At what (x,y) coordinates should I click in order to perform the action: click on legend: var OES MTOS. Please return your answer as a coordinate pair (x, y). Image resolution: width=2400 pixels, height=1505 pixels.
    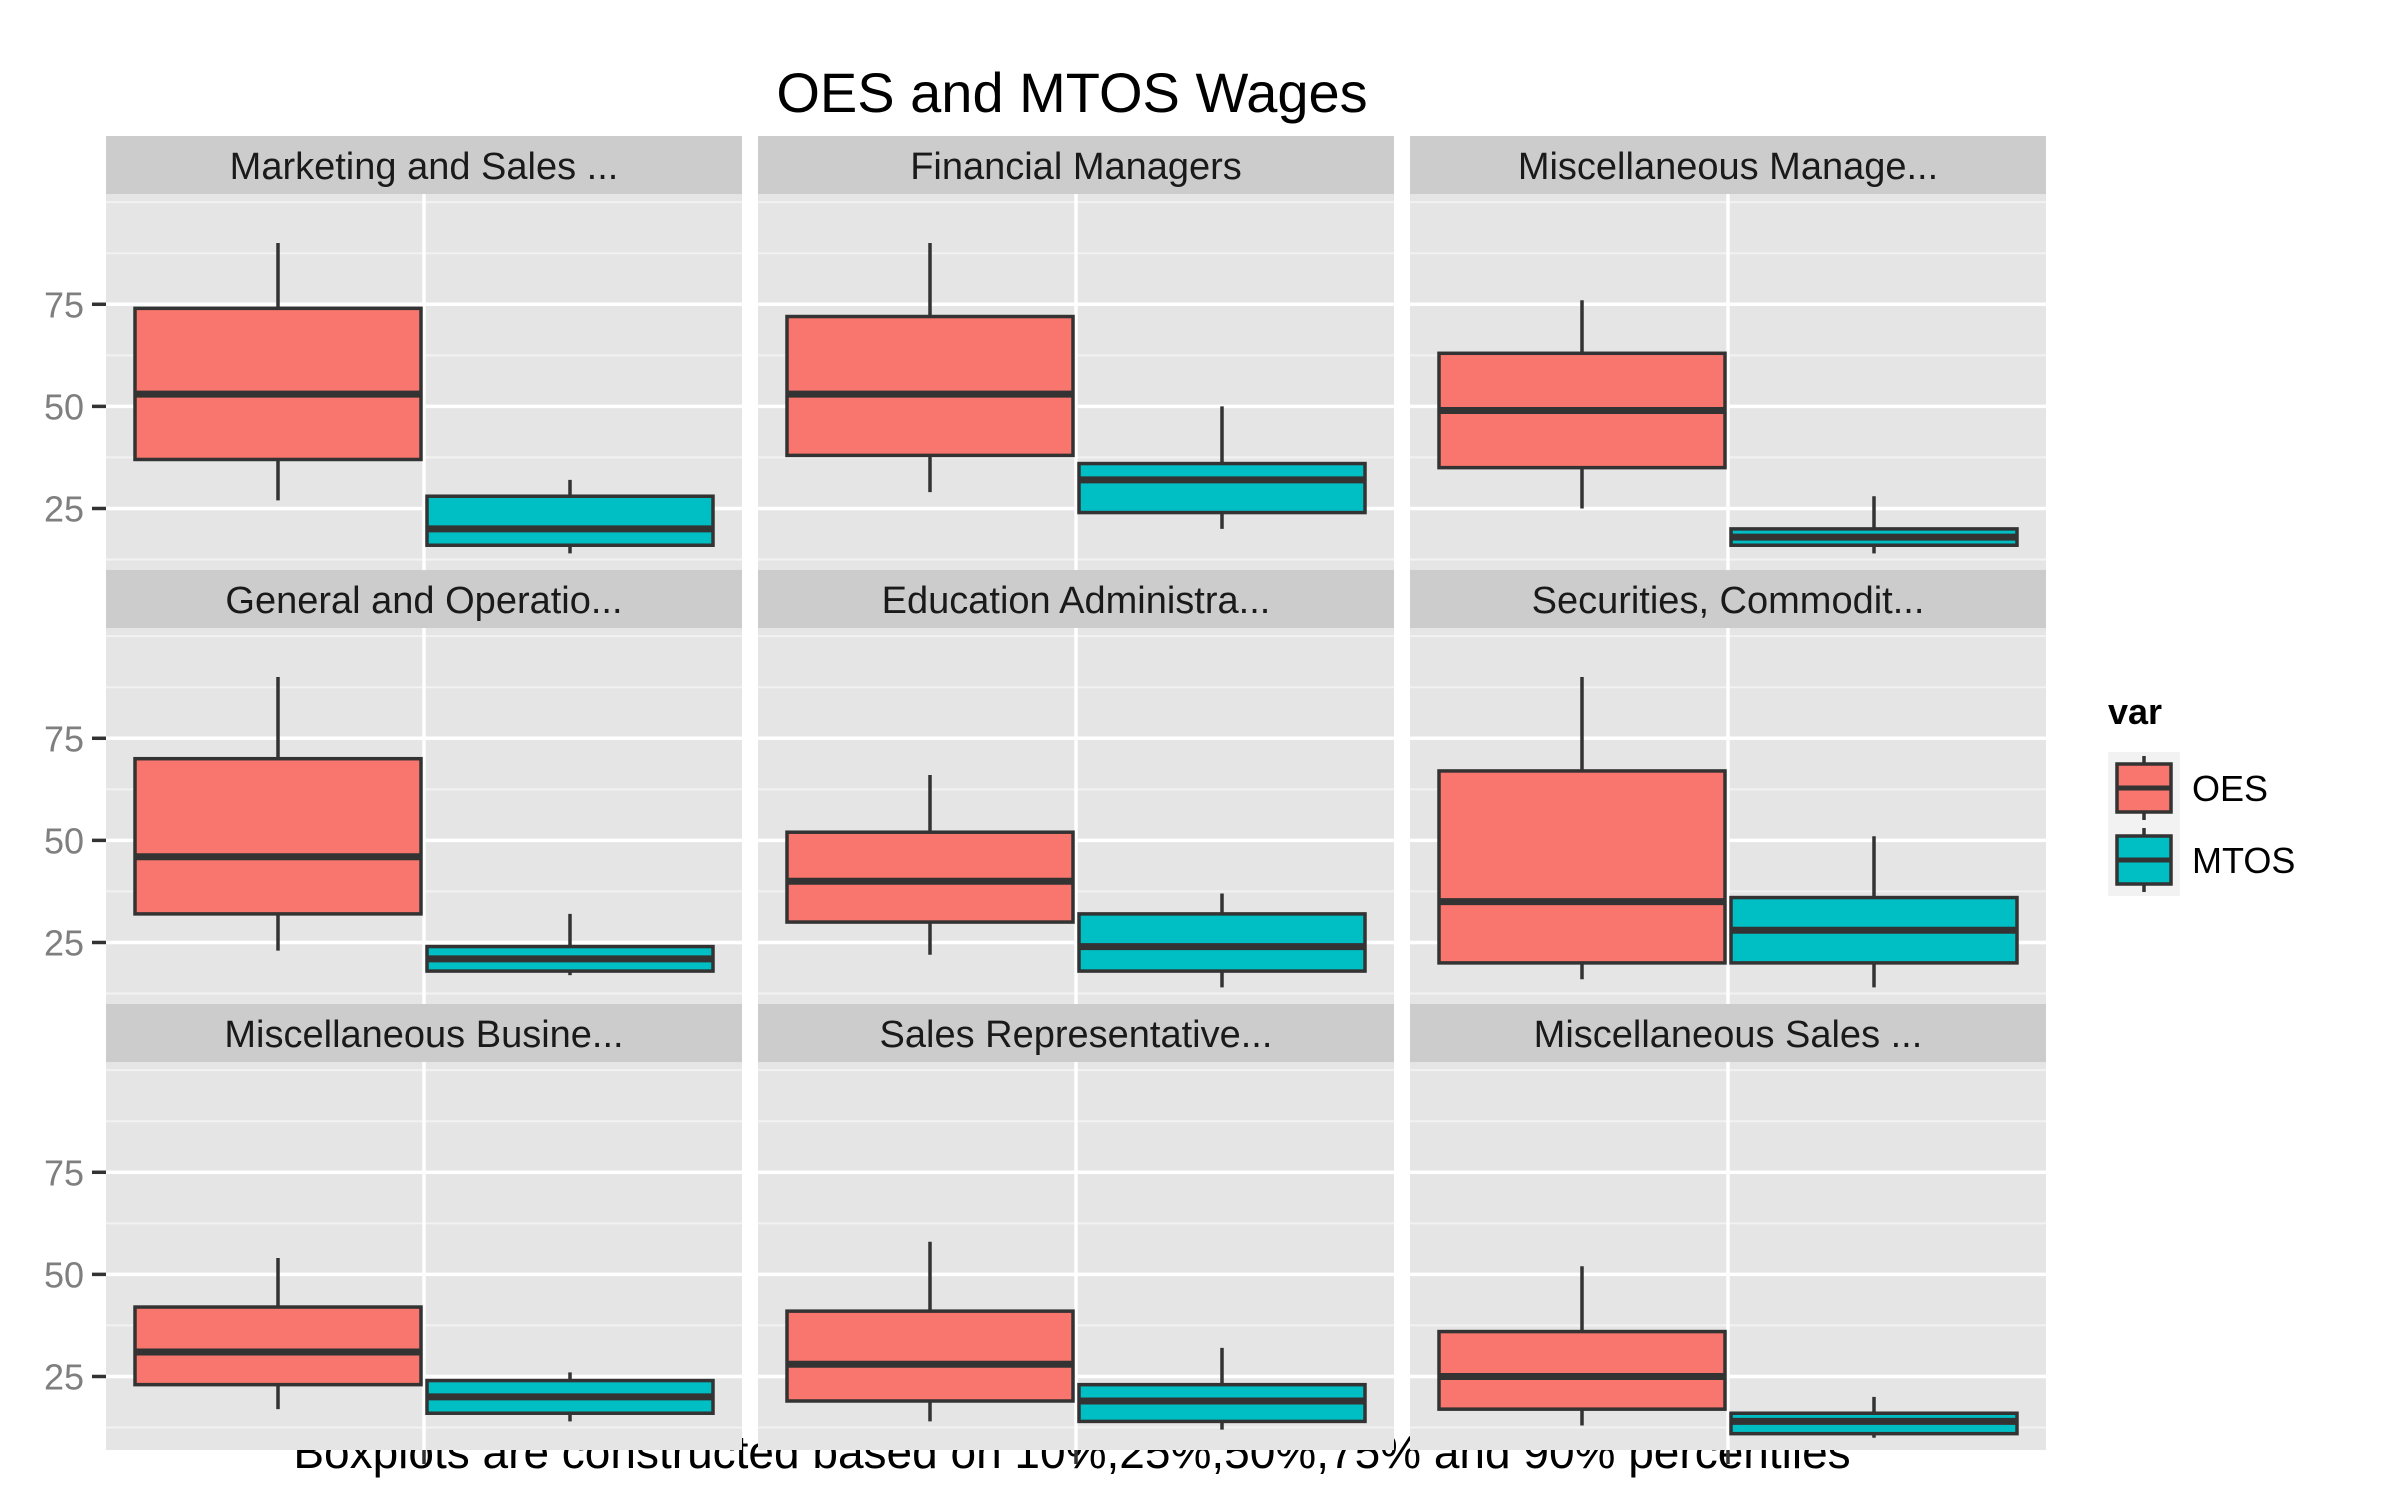
    Looking at the image, I should click on (2201, 793).